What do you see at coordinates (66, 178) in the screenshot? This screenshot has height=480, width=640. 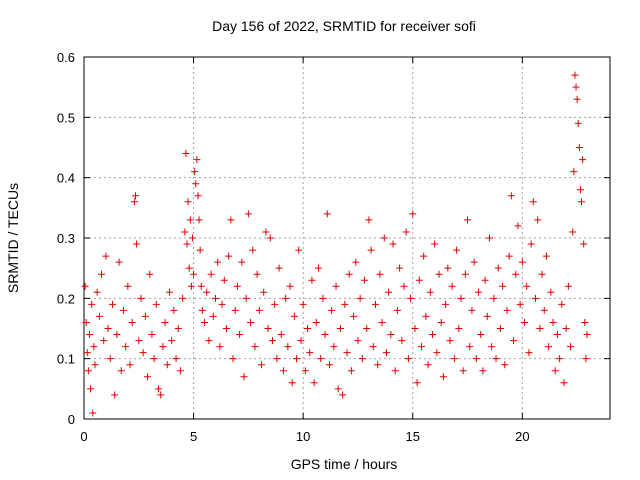 I see `y-tick-label: 0.4` at bounding box center [66, 178].